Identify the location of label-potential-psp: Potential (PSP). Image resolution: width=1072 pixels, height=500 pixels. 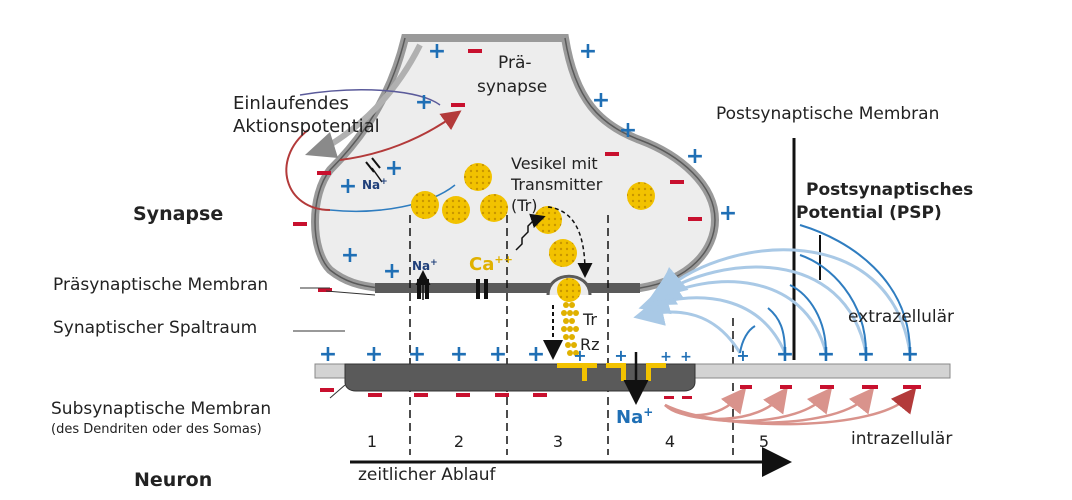
(869, 213).